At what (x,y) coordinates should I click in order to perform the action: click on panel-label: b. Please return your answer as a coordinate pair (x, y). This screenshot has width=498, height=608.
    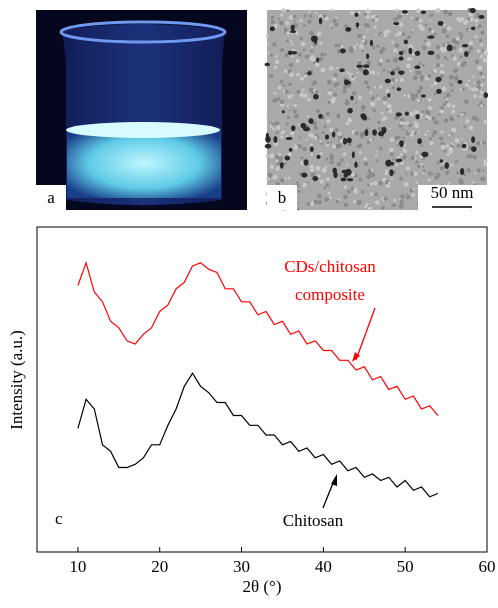
    Looking at the image, I should click on (282, 197).